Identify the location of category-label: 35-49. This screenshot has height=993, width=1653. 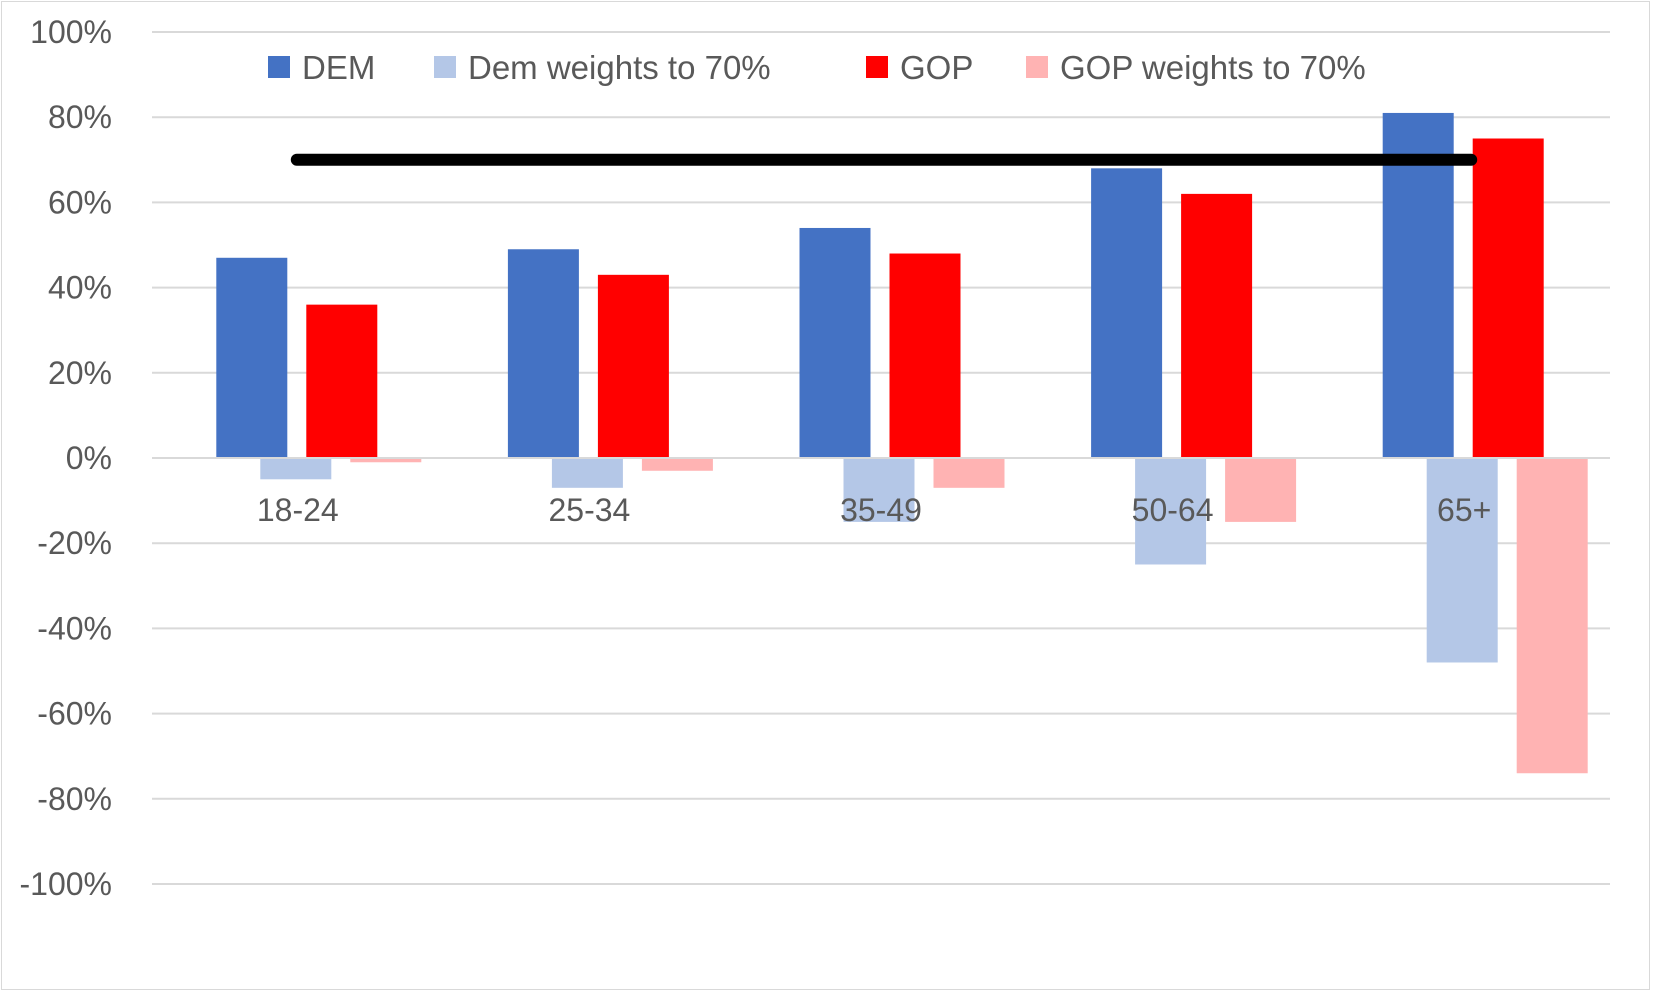
(881, 510).